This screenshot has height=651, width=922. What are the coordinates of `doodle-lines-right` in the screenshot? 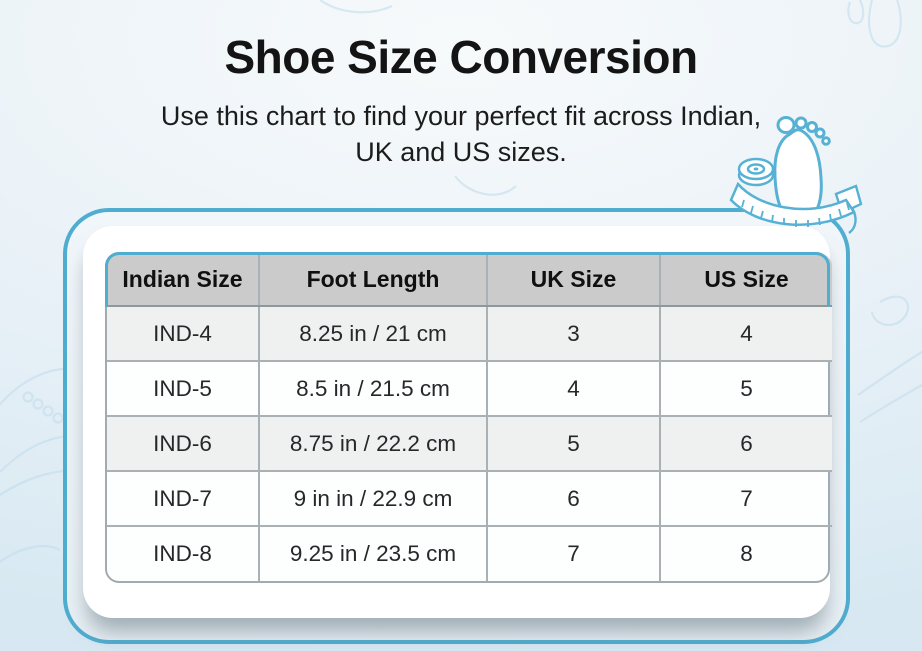 It's located at (889, 359).